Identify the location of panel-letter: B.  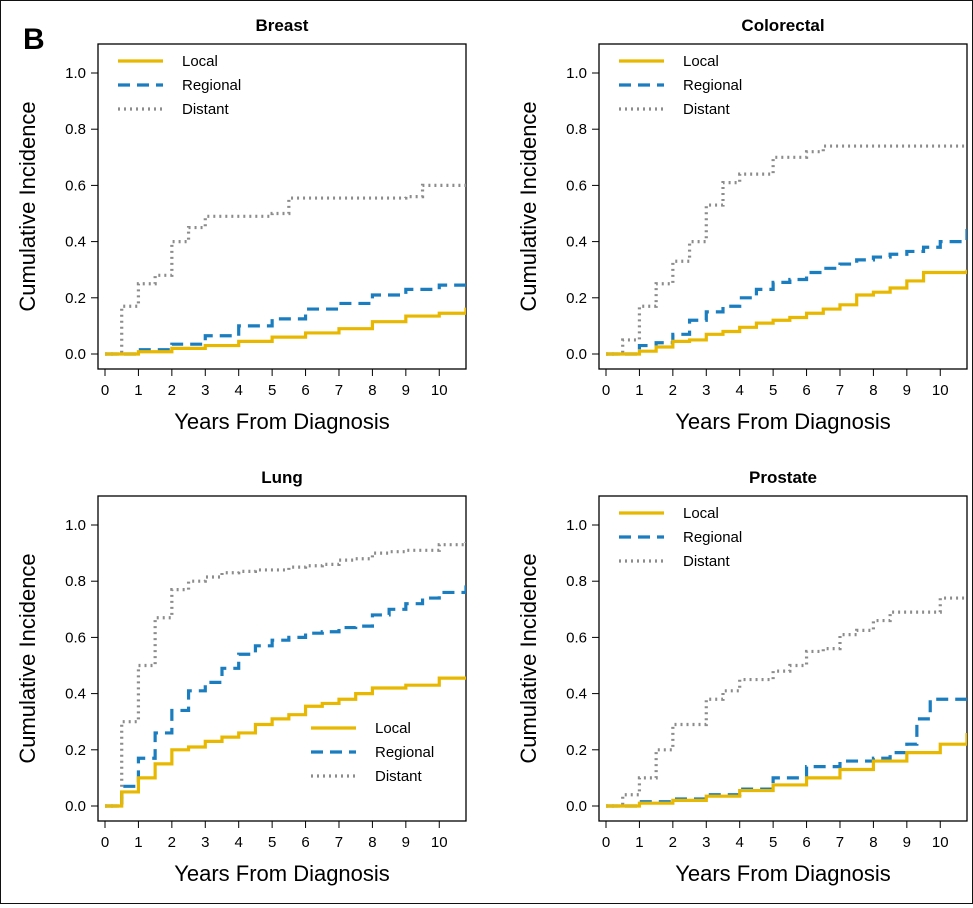
(34, 39).